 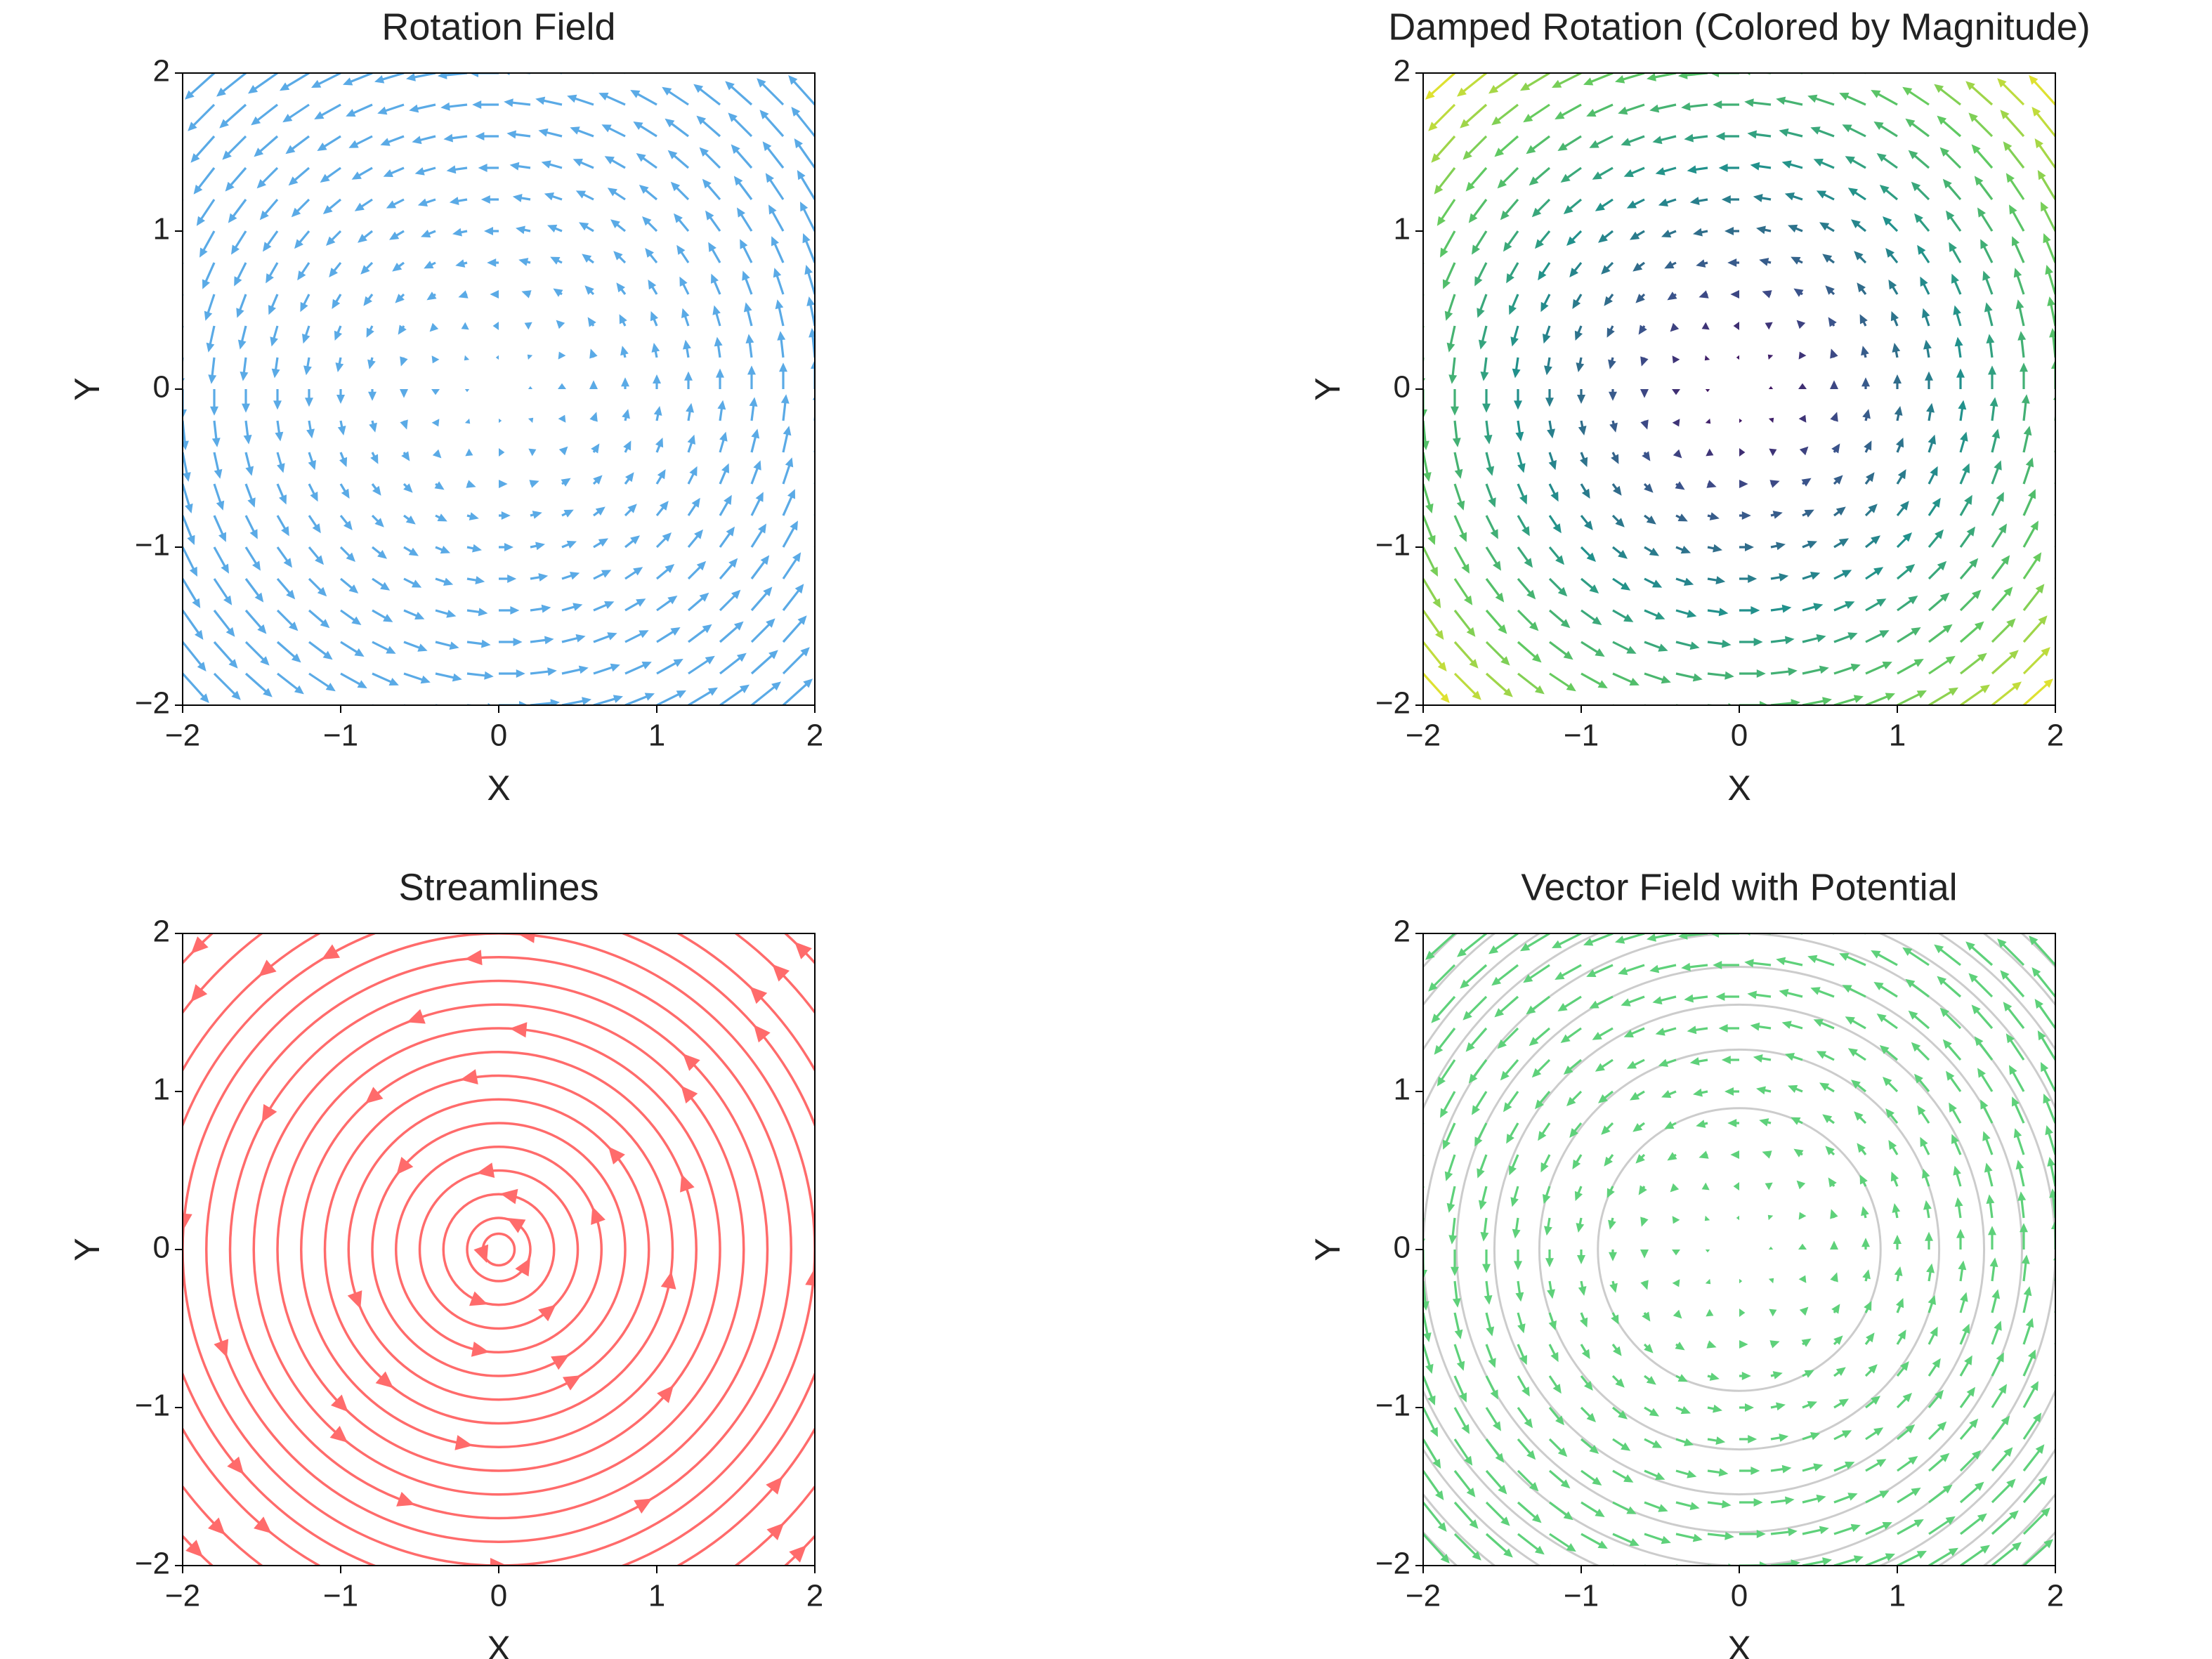 What do you see at coordinates (340, 736) in the screenshot?
I see `x-tick-label: −1` at bounding box center [340, 736].